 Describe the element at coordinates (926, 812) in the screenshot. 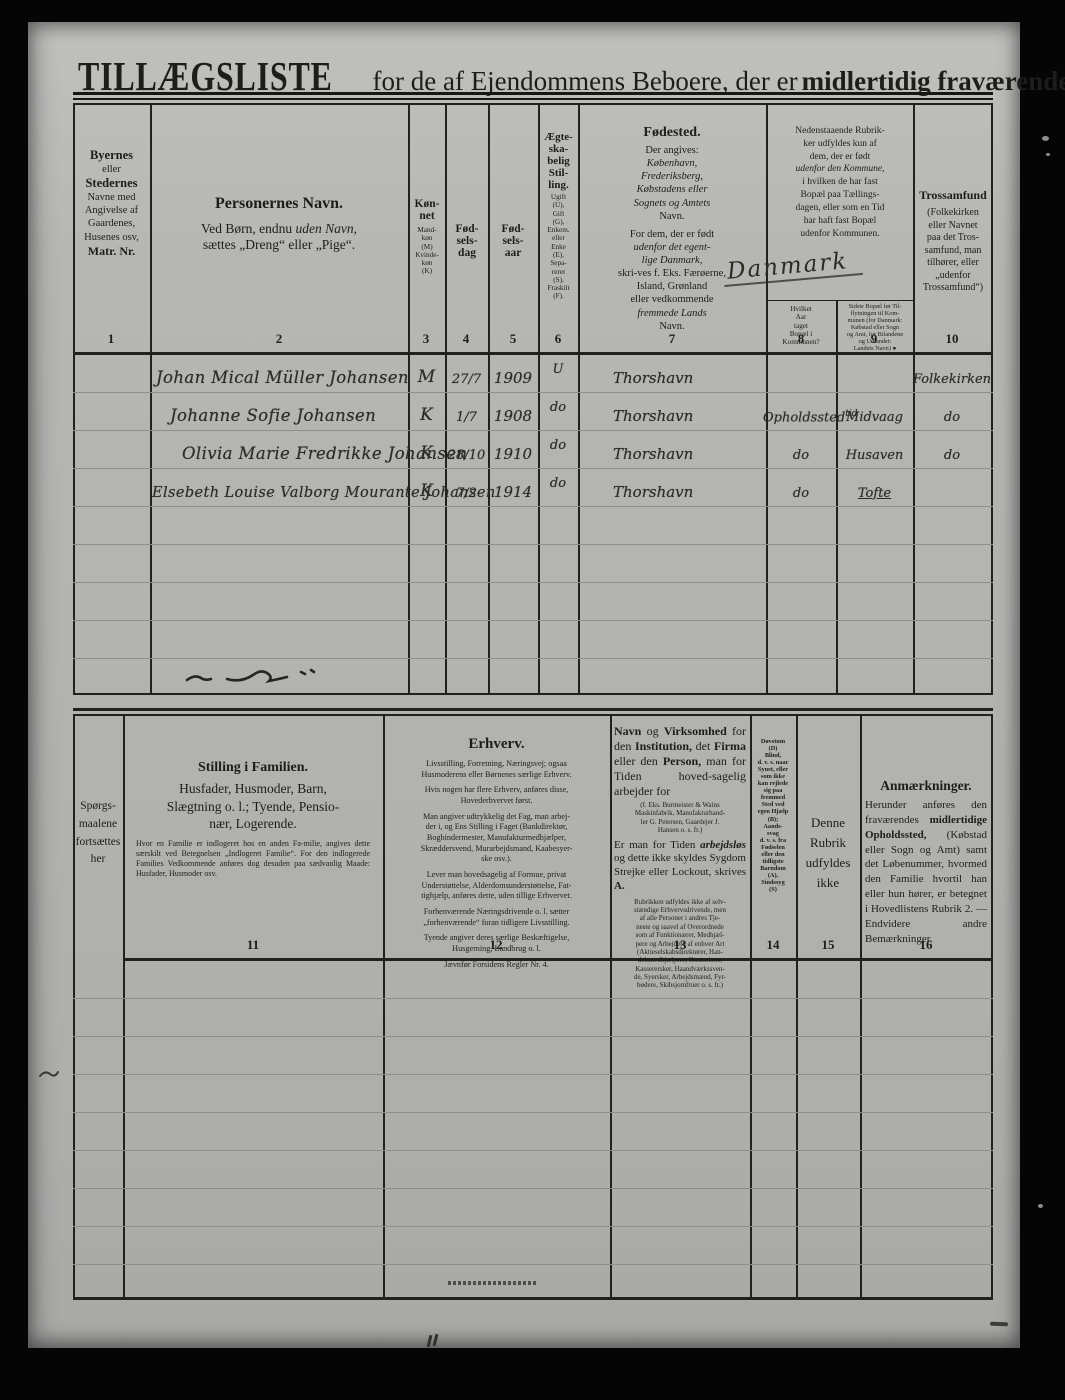

I see `col16-text: Herunder anføres den fraværendes` at that location.